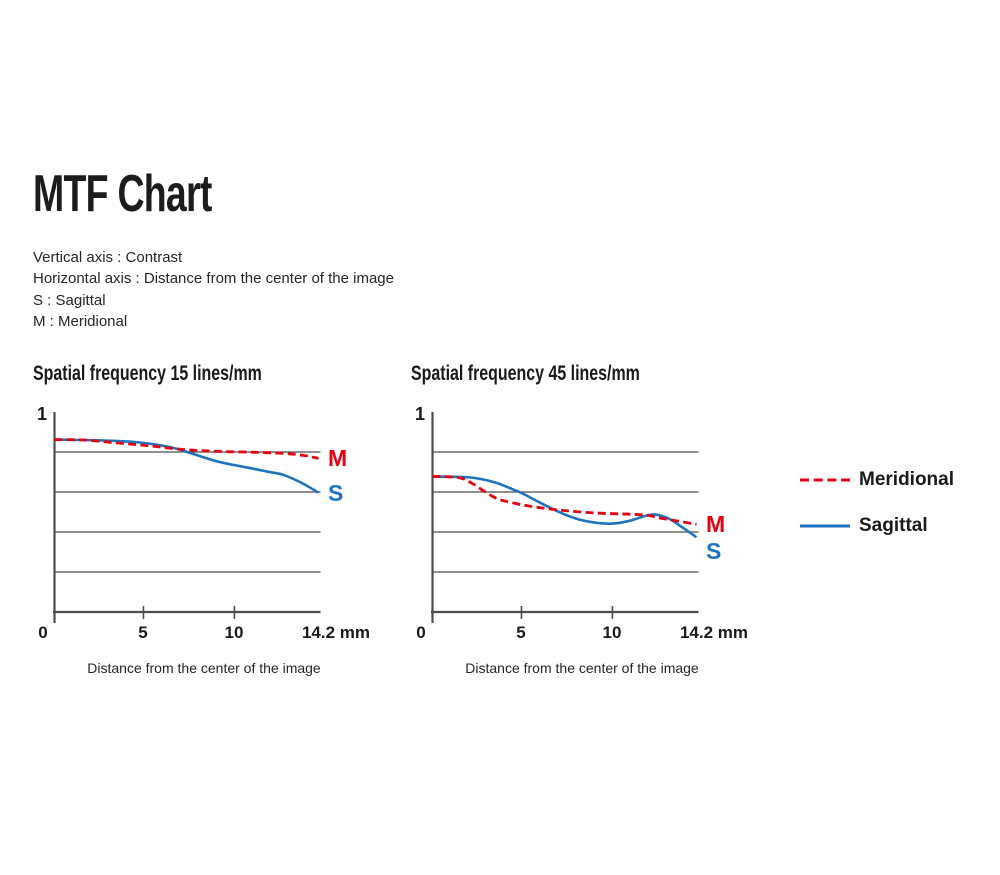 The width and height of the screenshot is (1000, 875). I want to click on chart-subtitle: Spatial frequency 15 lines/mm, so click(147, 373).